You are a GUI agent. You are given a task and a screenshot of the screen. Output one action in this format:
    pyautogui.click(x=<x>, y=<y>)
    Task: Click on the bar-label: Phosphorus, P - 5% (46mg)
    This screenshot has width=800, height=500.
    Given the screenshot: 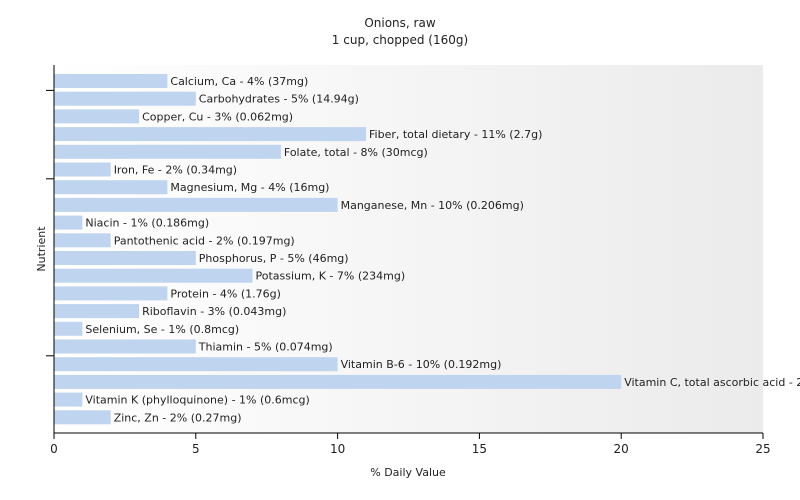 What is the action you would take?
    pyautogui.click(x=274, y=258)
    